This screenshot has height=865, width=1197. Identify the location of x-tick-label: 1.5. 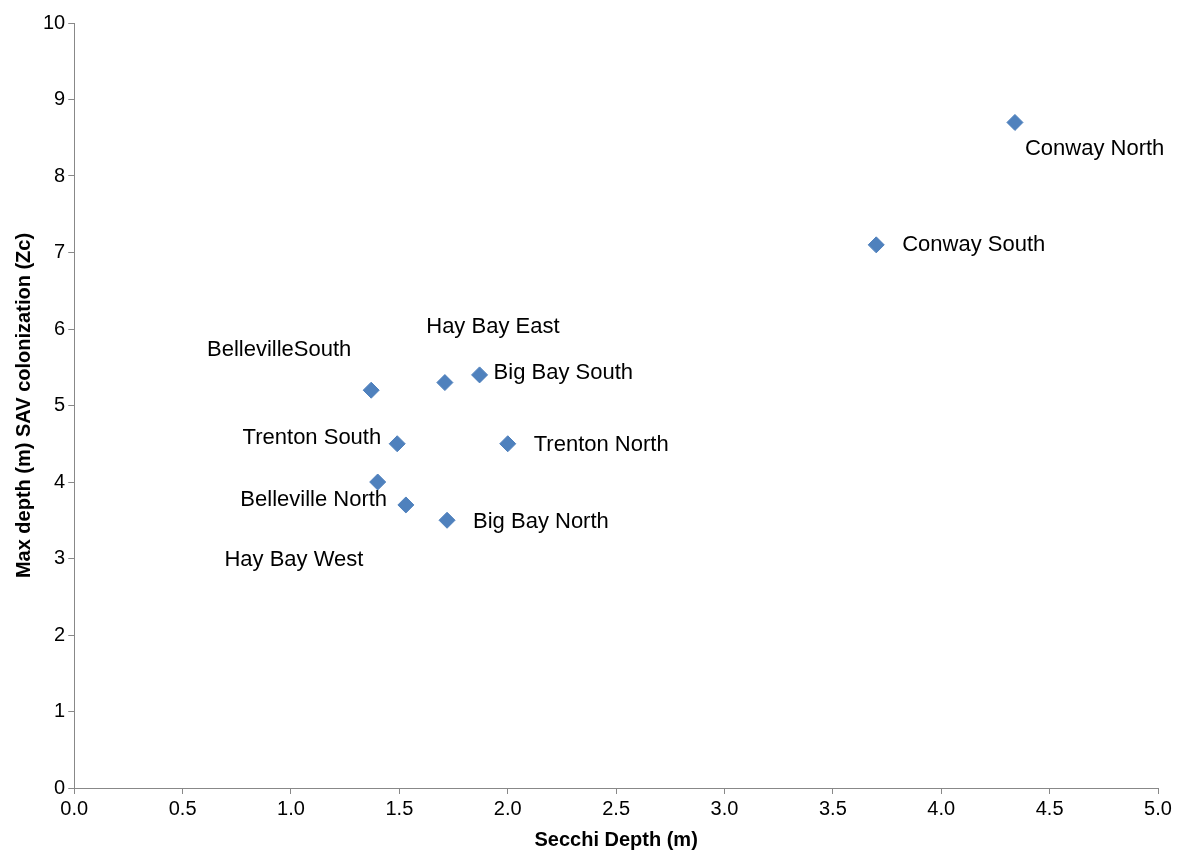
(399, 807).